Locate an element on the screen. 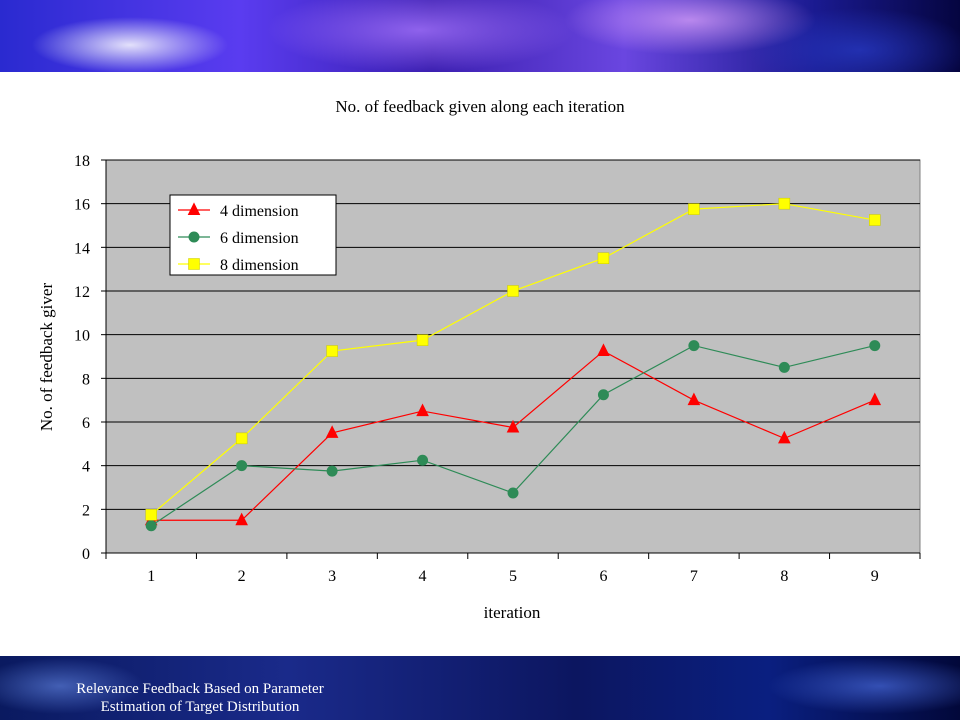 Image resolution: width=960 pixels, height=720 pixels. footer-line-2: Estimation of Target Distribution is located at coordinates (200, 707).